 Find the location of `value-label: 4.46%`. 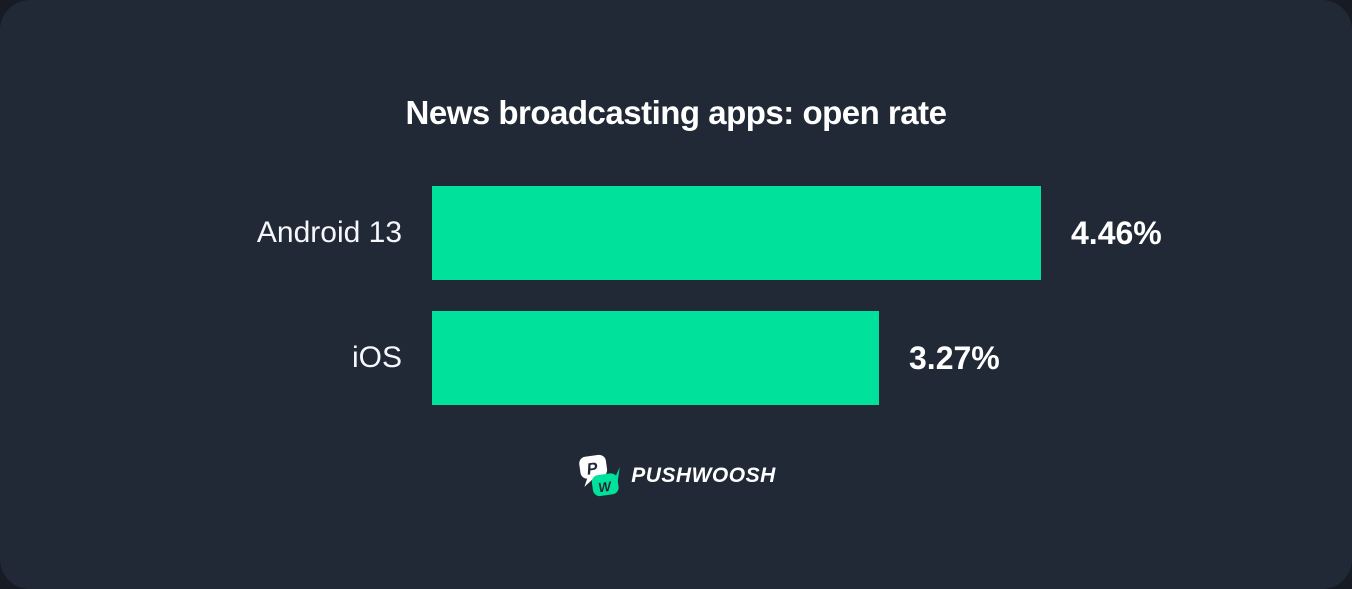

value-label: 4.46% is located at coordinates (1116, 232).